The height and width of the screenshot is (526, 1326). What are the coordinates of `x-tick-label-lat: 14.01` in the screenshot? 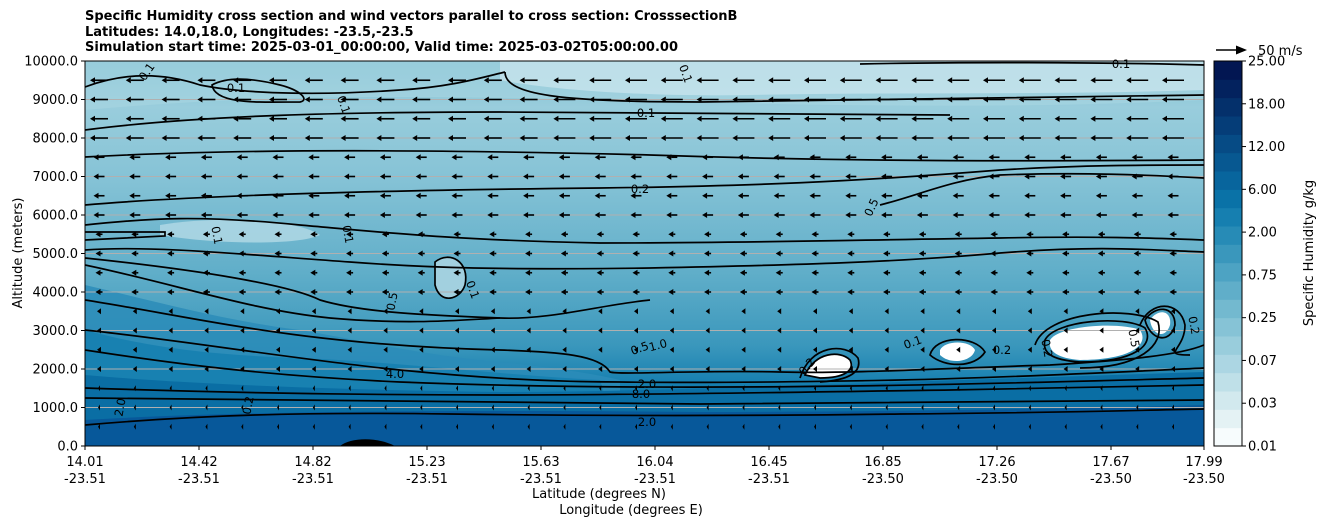 It's located at (84, 462).